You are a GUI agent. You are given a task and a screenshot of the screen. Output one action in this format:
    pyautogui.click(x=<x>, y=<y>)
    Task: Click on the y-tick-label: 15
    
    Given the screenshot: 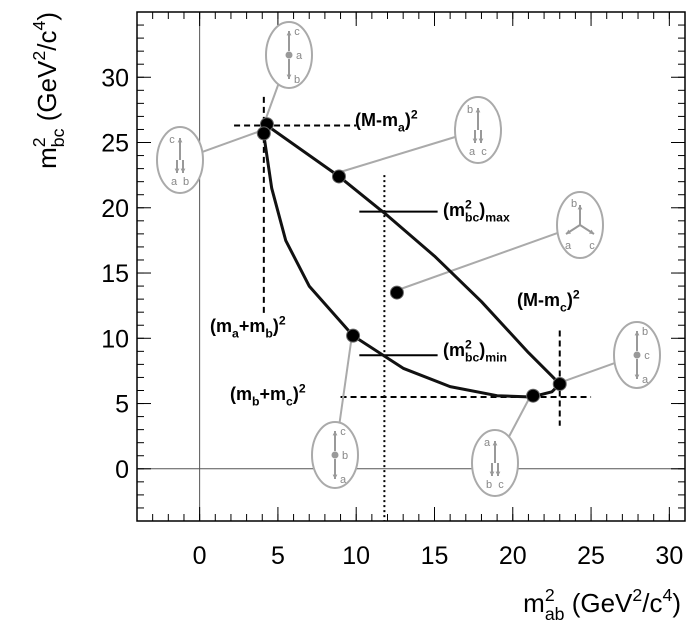 What is the action you would take?
    pyautogui.click(x=115, y=274)
    